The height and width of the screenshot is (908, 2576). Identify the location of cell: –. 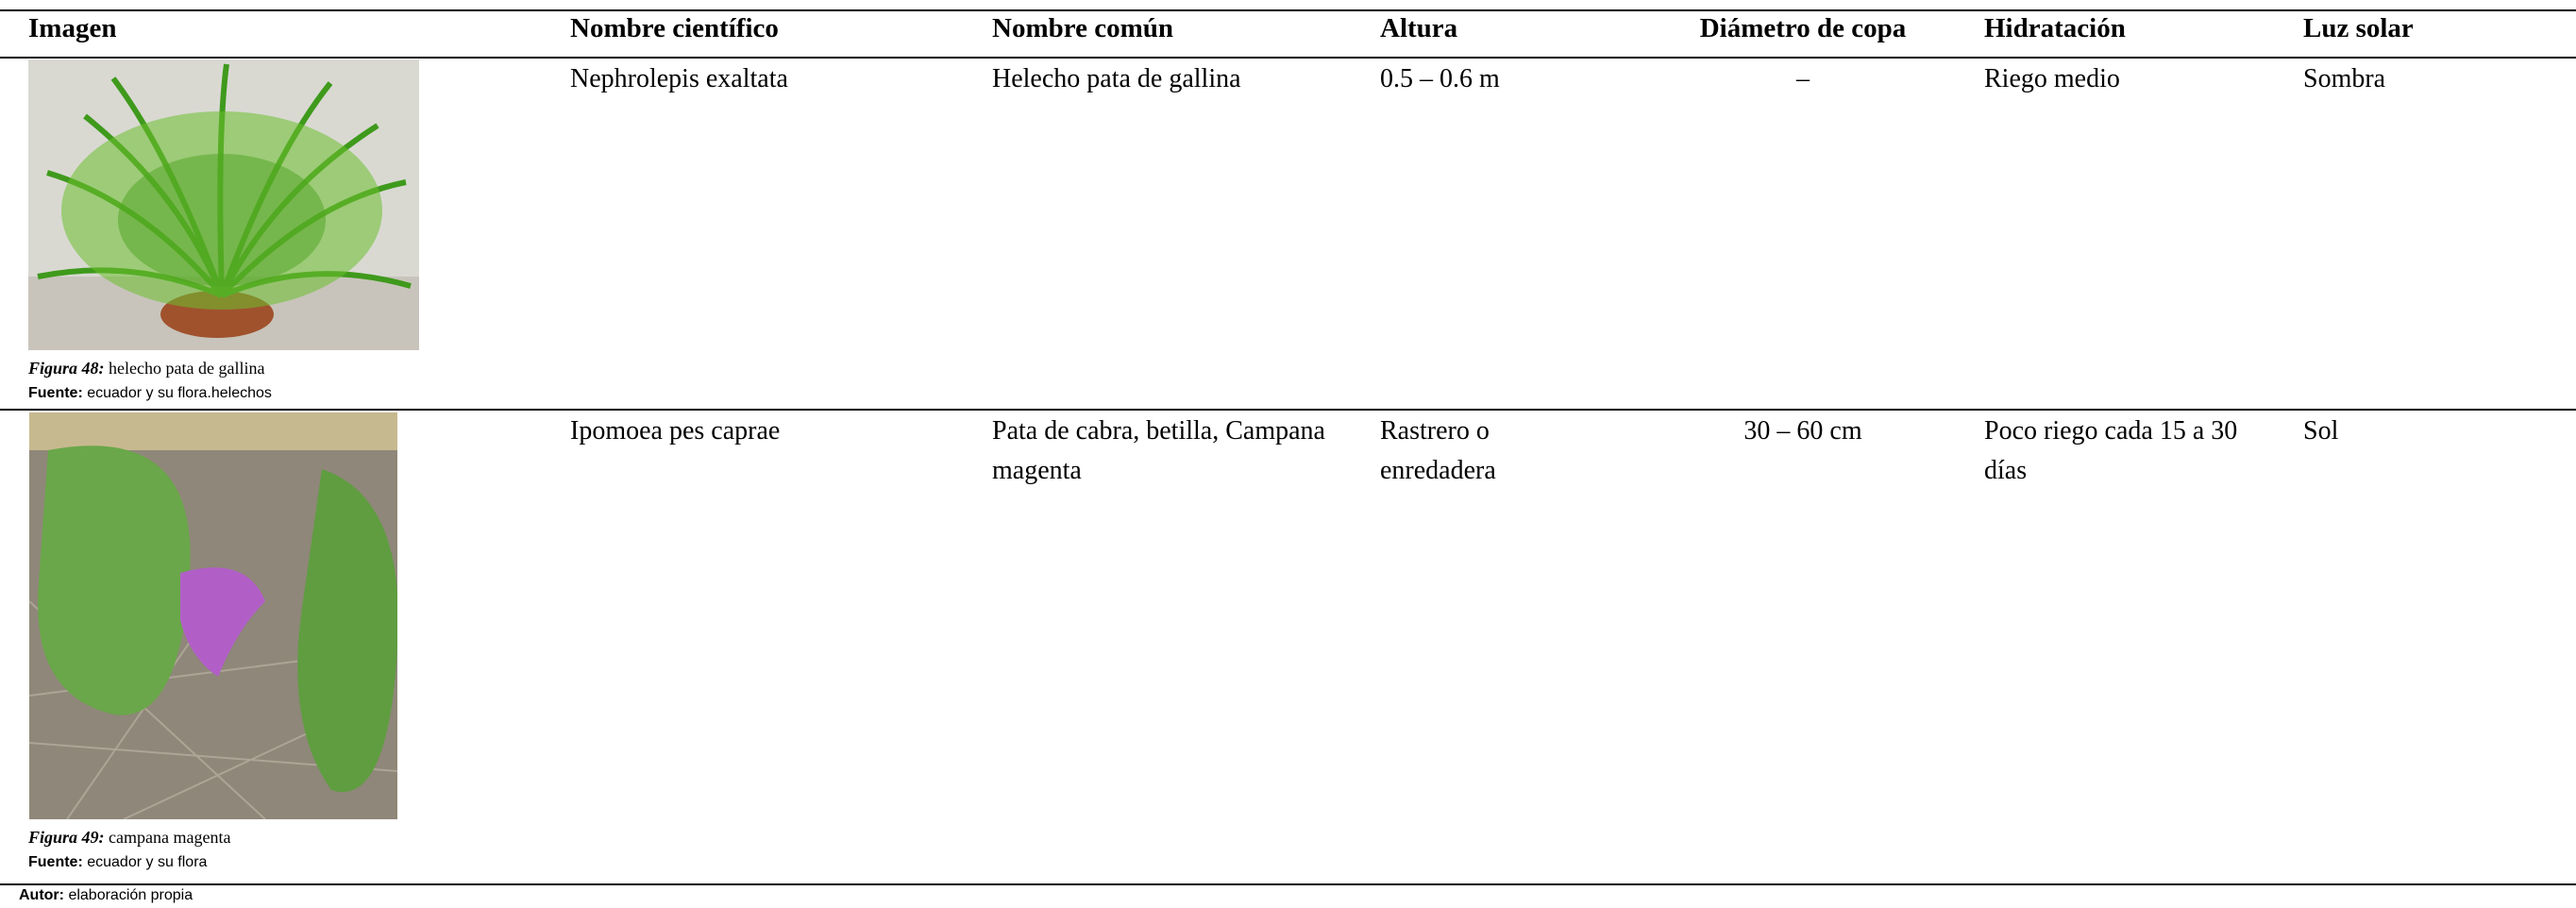
(1803, 78).